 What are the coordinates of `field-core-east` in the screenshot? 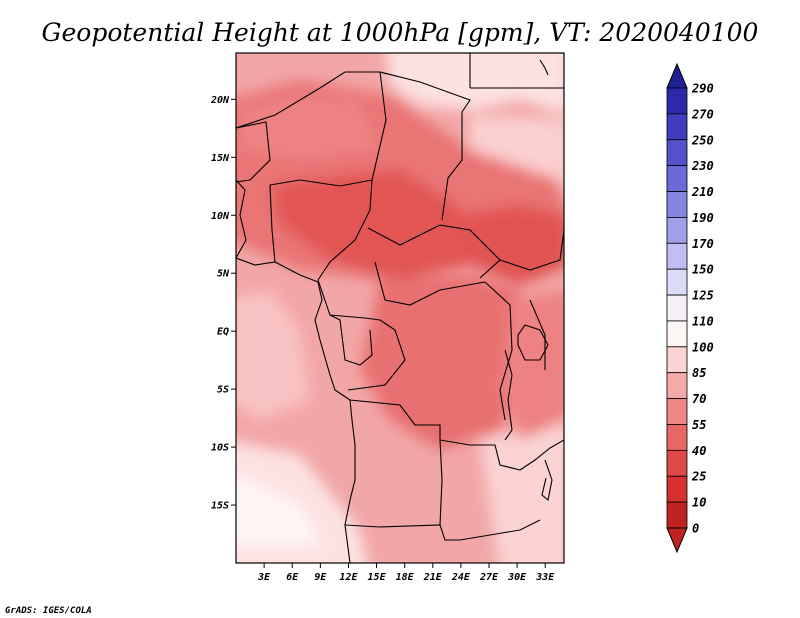 It's located at (509, 245).